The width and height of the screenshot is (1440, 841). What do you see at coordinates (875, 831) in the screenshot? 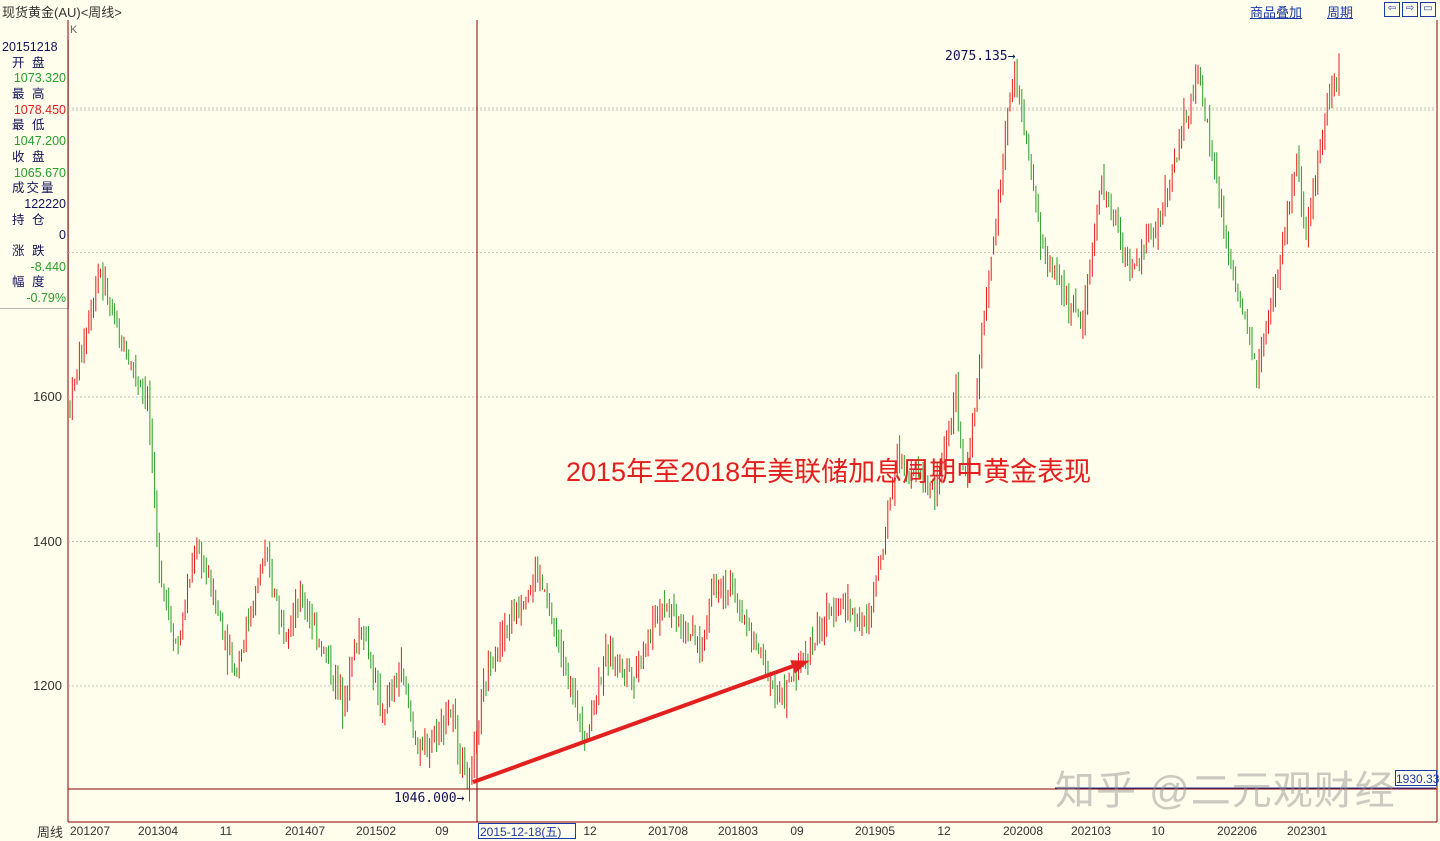
I see `x-tick-label: 201905` at bounding box center [875, 831].